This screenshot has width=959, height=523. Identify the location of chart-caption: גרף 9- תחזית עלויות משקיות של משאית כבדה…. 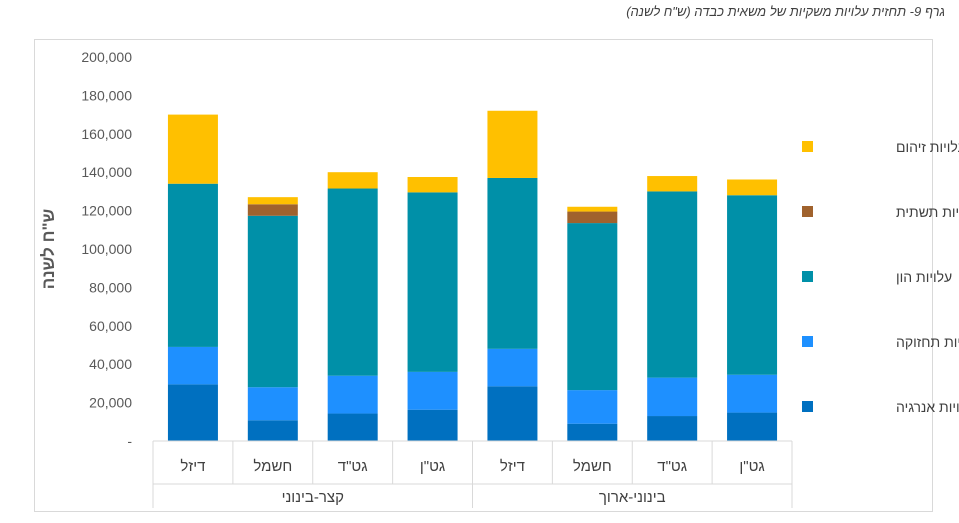
(785, 11).